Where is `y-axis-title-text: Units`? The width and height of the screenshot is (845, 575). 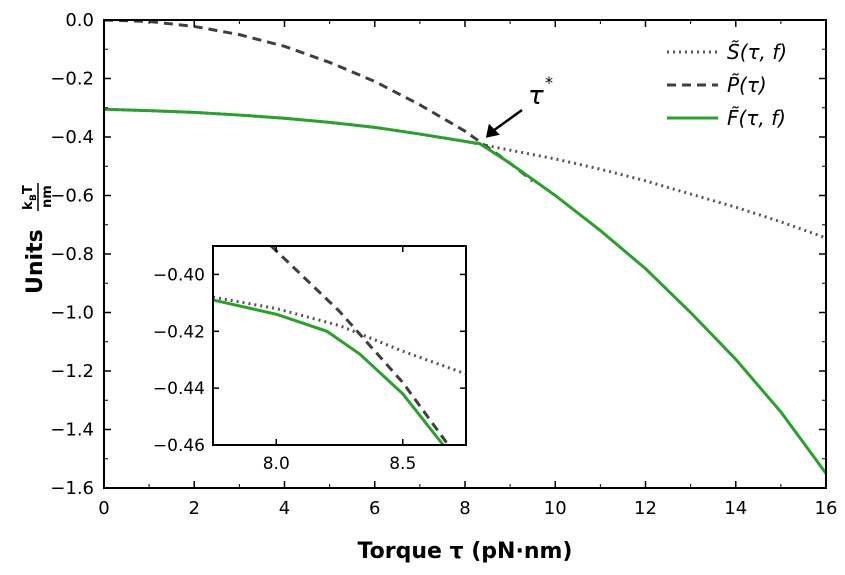
y-axis-title-text: Units is located at coordinates (35, 261).